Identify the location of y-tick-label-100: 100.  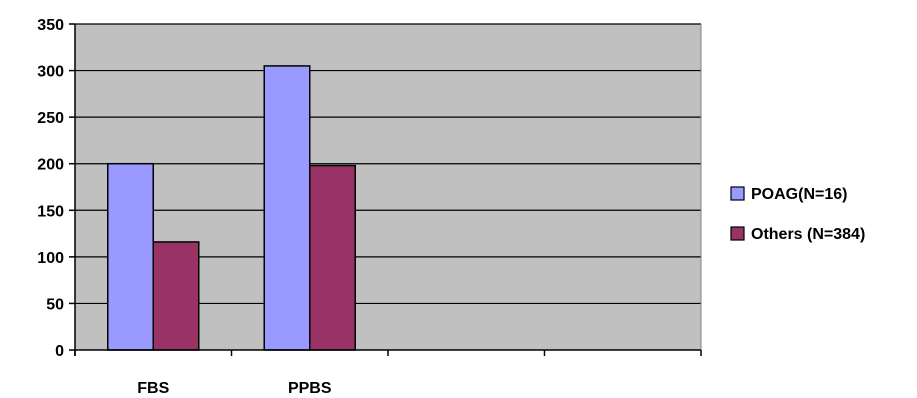
(50, 258).